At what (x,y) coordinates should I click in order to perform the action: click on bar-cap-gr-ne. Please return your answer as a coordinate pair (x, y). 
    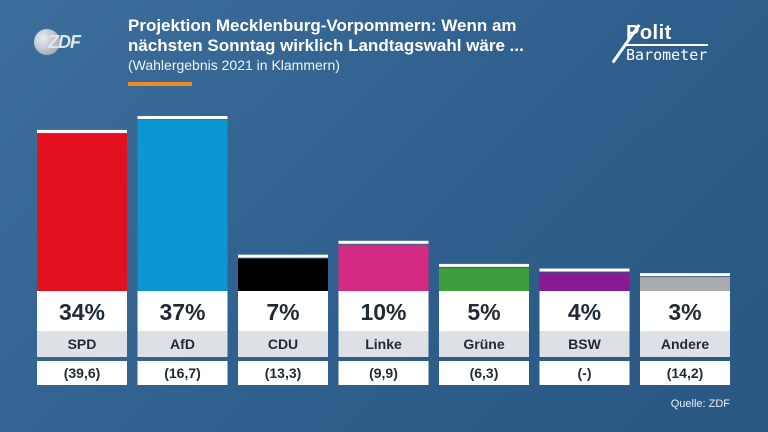
    Looking at the image, I should click on (484, 265).